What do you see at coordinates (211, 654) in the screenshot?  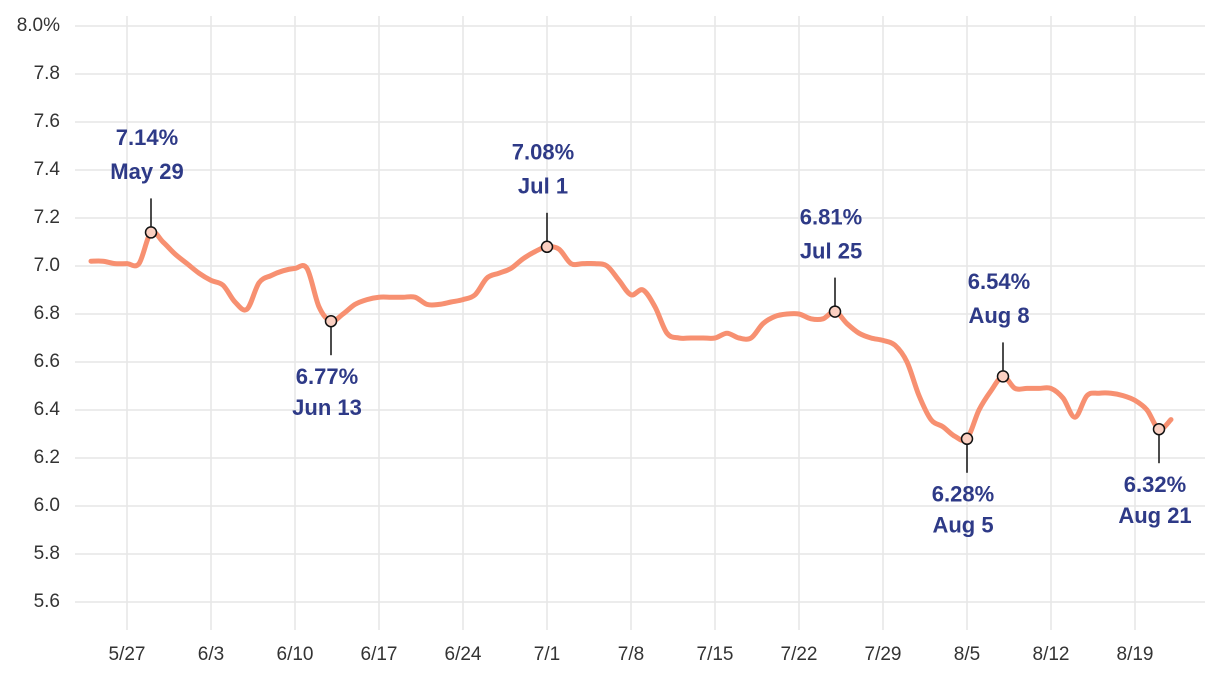 I see `x-tick-label: 6/3` at bounding box center [211, 654].